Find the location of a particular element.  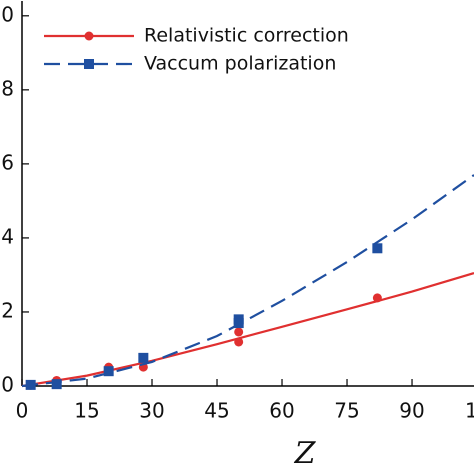

x-tick-label: 15 is located at coordinates (86, 411).